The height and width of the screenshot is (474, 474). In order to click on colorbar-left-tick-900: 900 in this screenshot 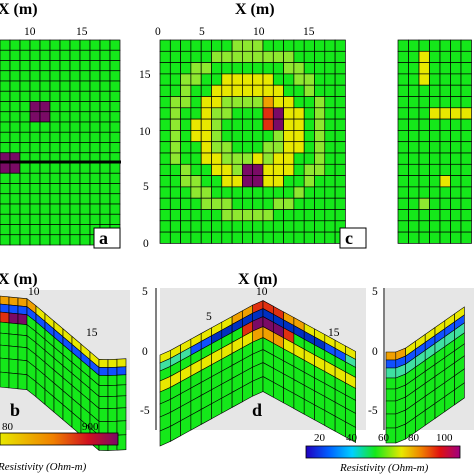, I will do `click(90, 427)`.